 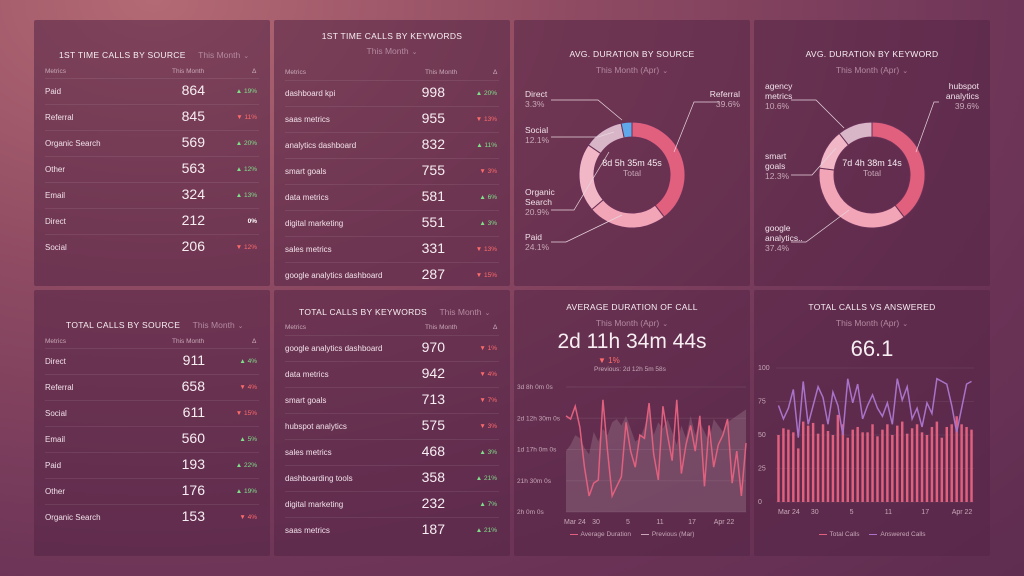 I want to click on table-row: Other 176 ▲ 19%, so click(x=152, y=491).